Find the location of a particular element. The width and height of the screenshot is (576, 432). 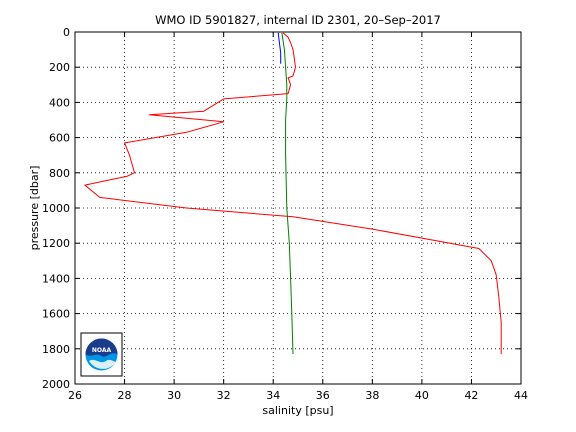

y-tick-label: 1400 is located at coordinates (56, 278).